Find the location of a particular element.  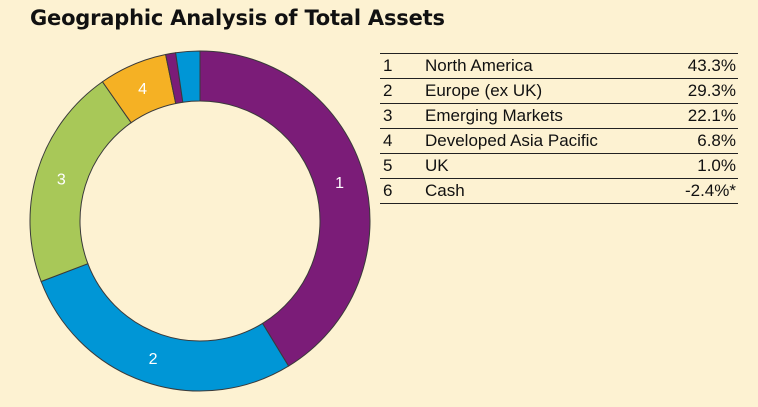

legend-value: 6.8% is located at coordinates (701, 141).